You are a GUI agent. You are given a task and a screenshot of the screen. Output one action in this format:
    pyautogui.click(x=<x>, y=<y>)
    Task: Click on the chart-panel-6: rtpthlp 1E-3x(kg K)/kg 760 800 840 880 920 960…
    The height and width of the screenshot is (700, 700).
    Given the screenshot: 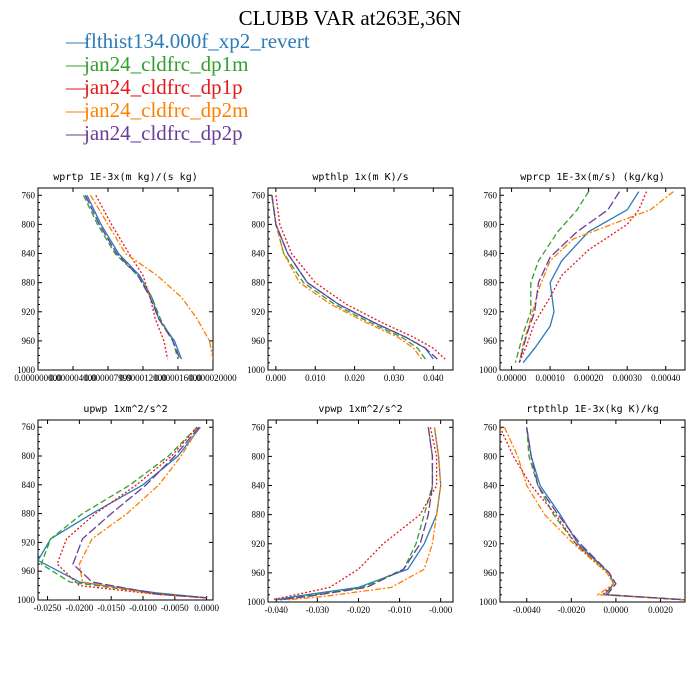 What is the action you would take?
    pyautogui.click(x=582, y=509)
    